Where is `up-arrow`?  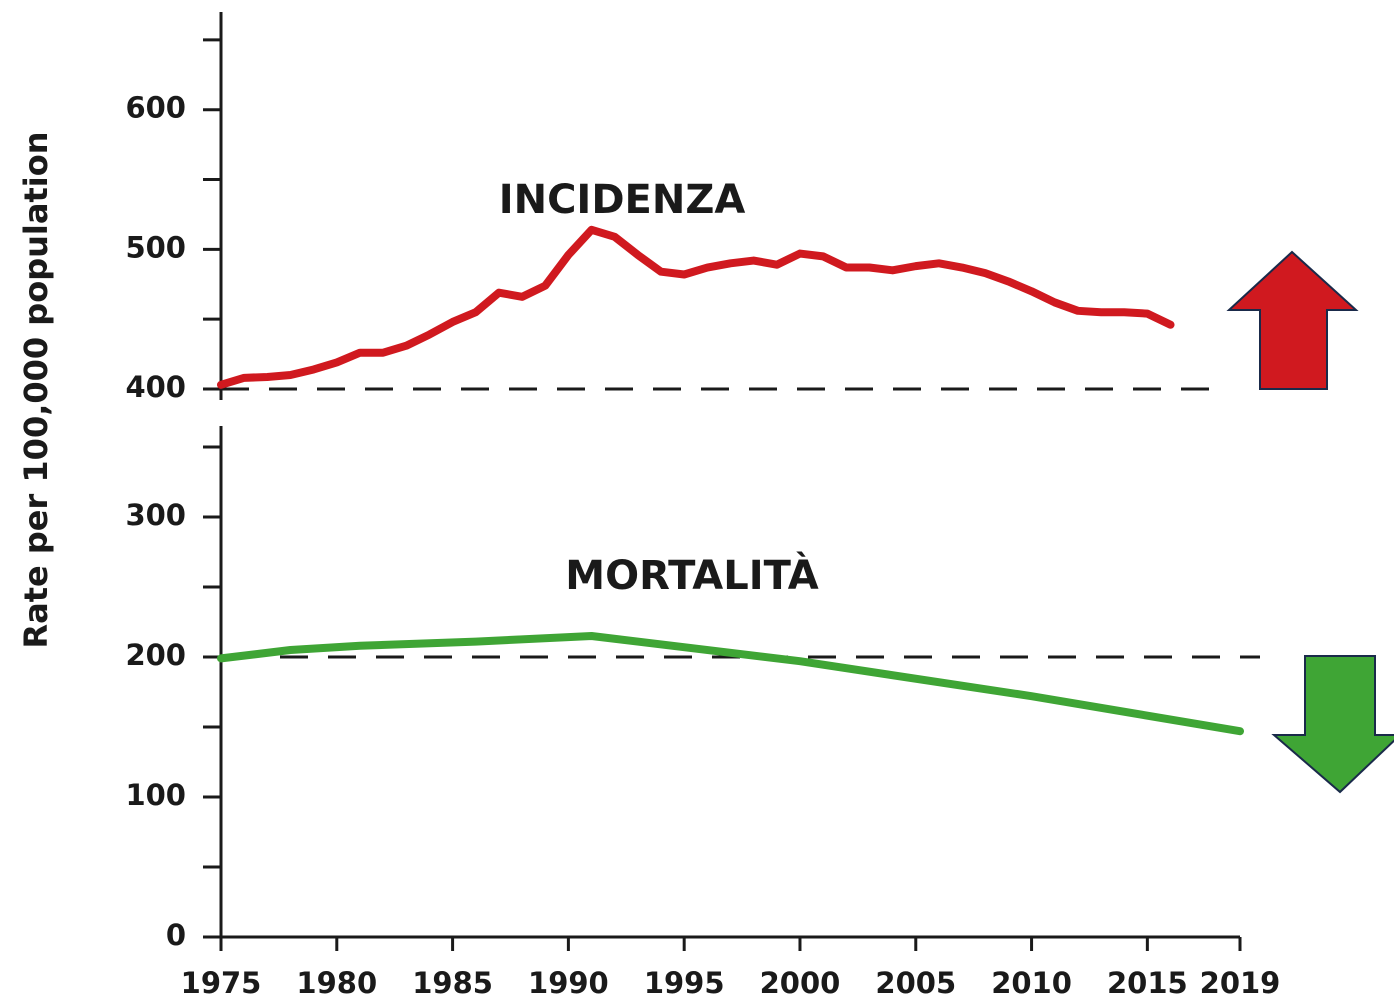 up-arrow is located at coordinates (1292, 320).